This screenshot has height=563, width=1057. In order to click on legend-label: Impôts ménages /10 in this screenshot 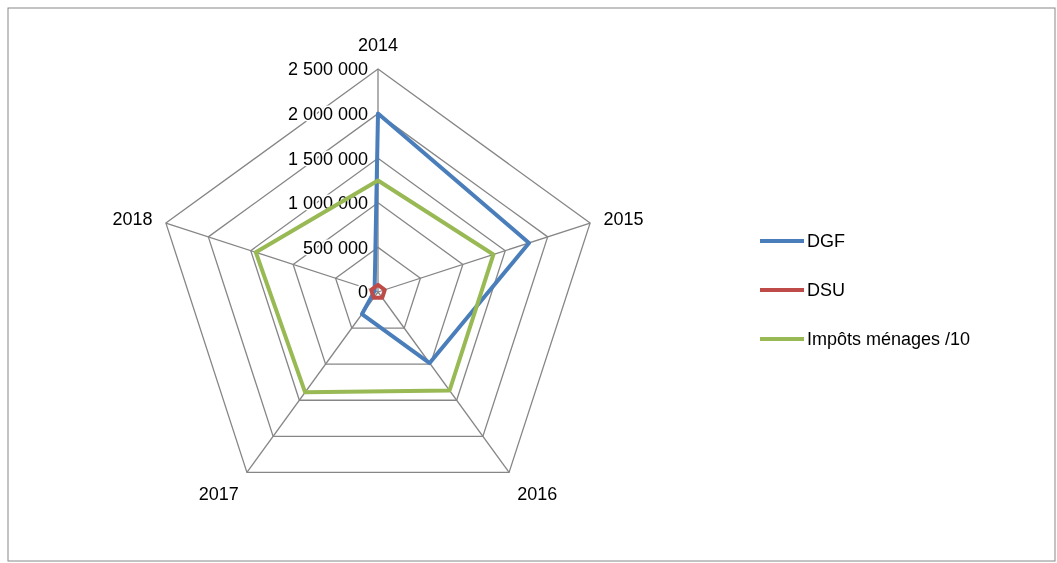, I will do `click(889, 339)`.